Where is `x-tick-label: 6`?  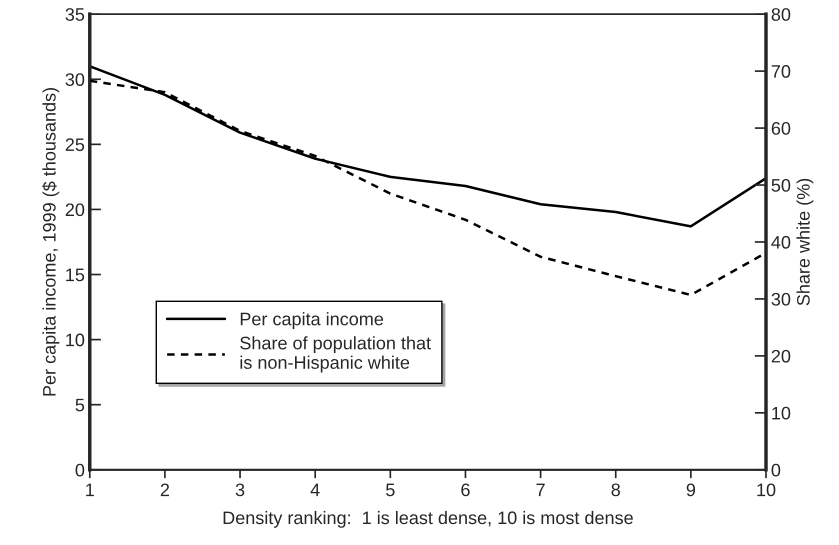
x-tick-label: 6 is located at coordinates (465, 489).